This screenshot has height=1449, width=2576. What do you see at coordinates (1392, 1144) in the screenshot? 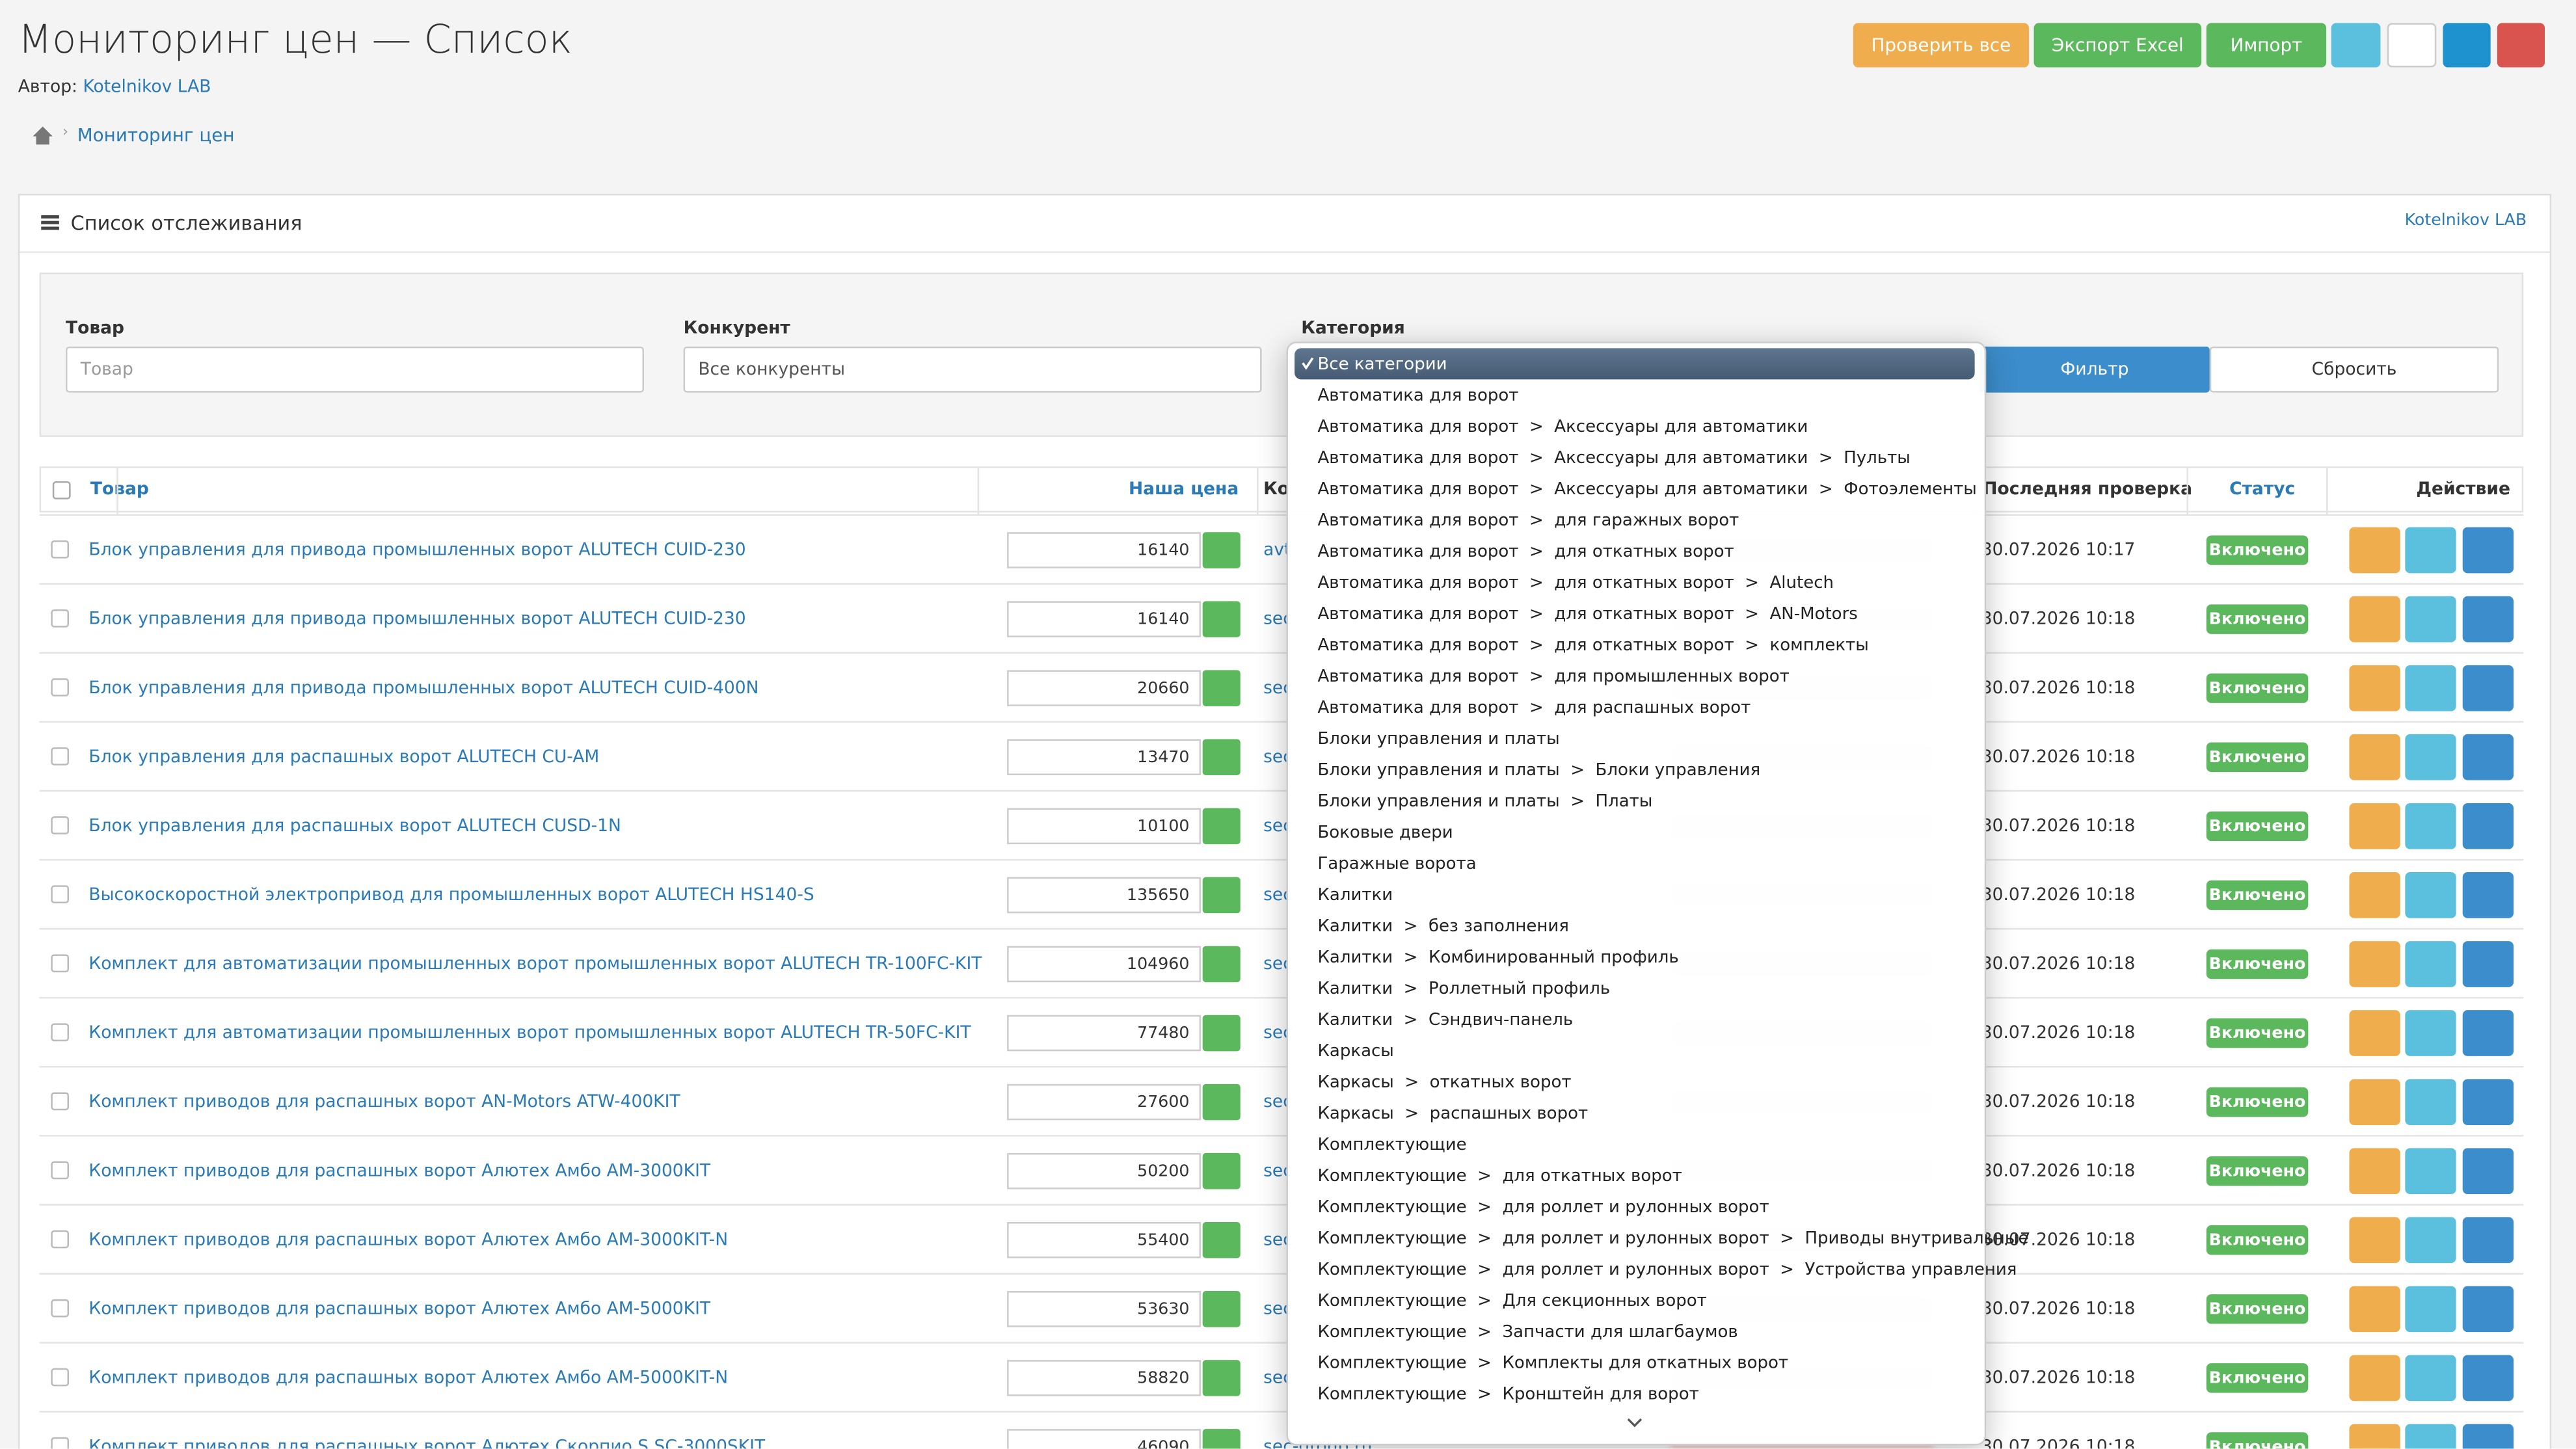
I see `dropdown-option: Комплектующие` at bounding box center [1392, 1144].